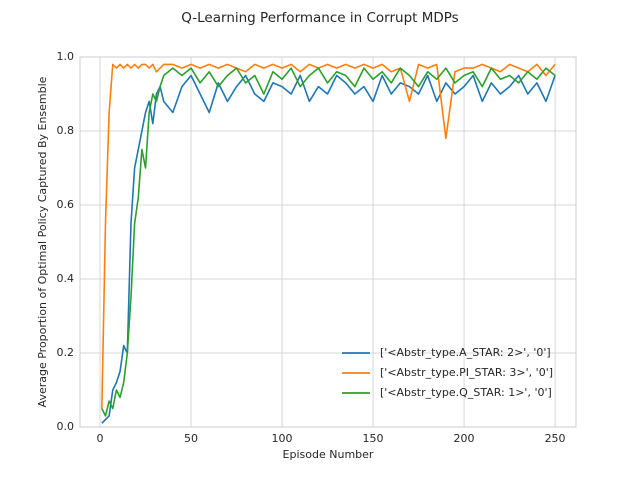  What do you see at coordinates (319, 18) in the screenshot?
I see `chart-title: Q-Learning Performance in Corrupt MDPs` at bounding box center [319, 18].